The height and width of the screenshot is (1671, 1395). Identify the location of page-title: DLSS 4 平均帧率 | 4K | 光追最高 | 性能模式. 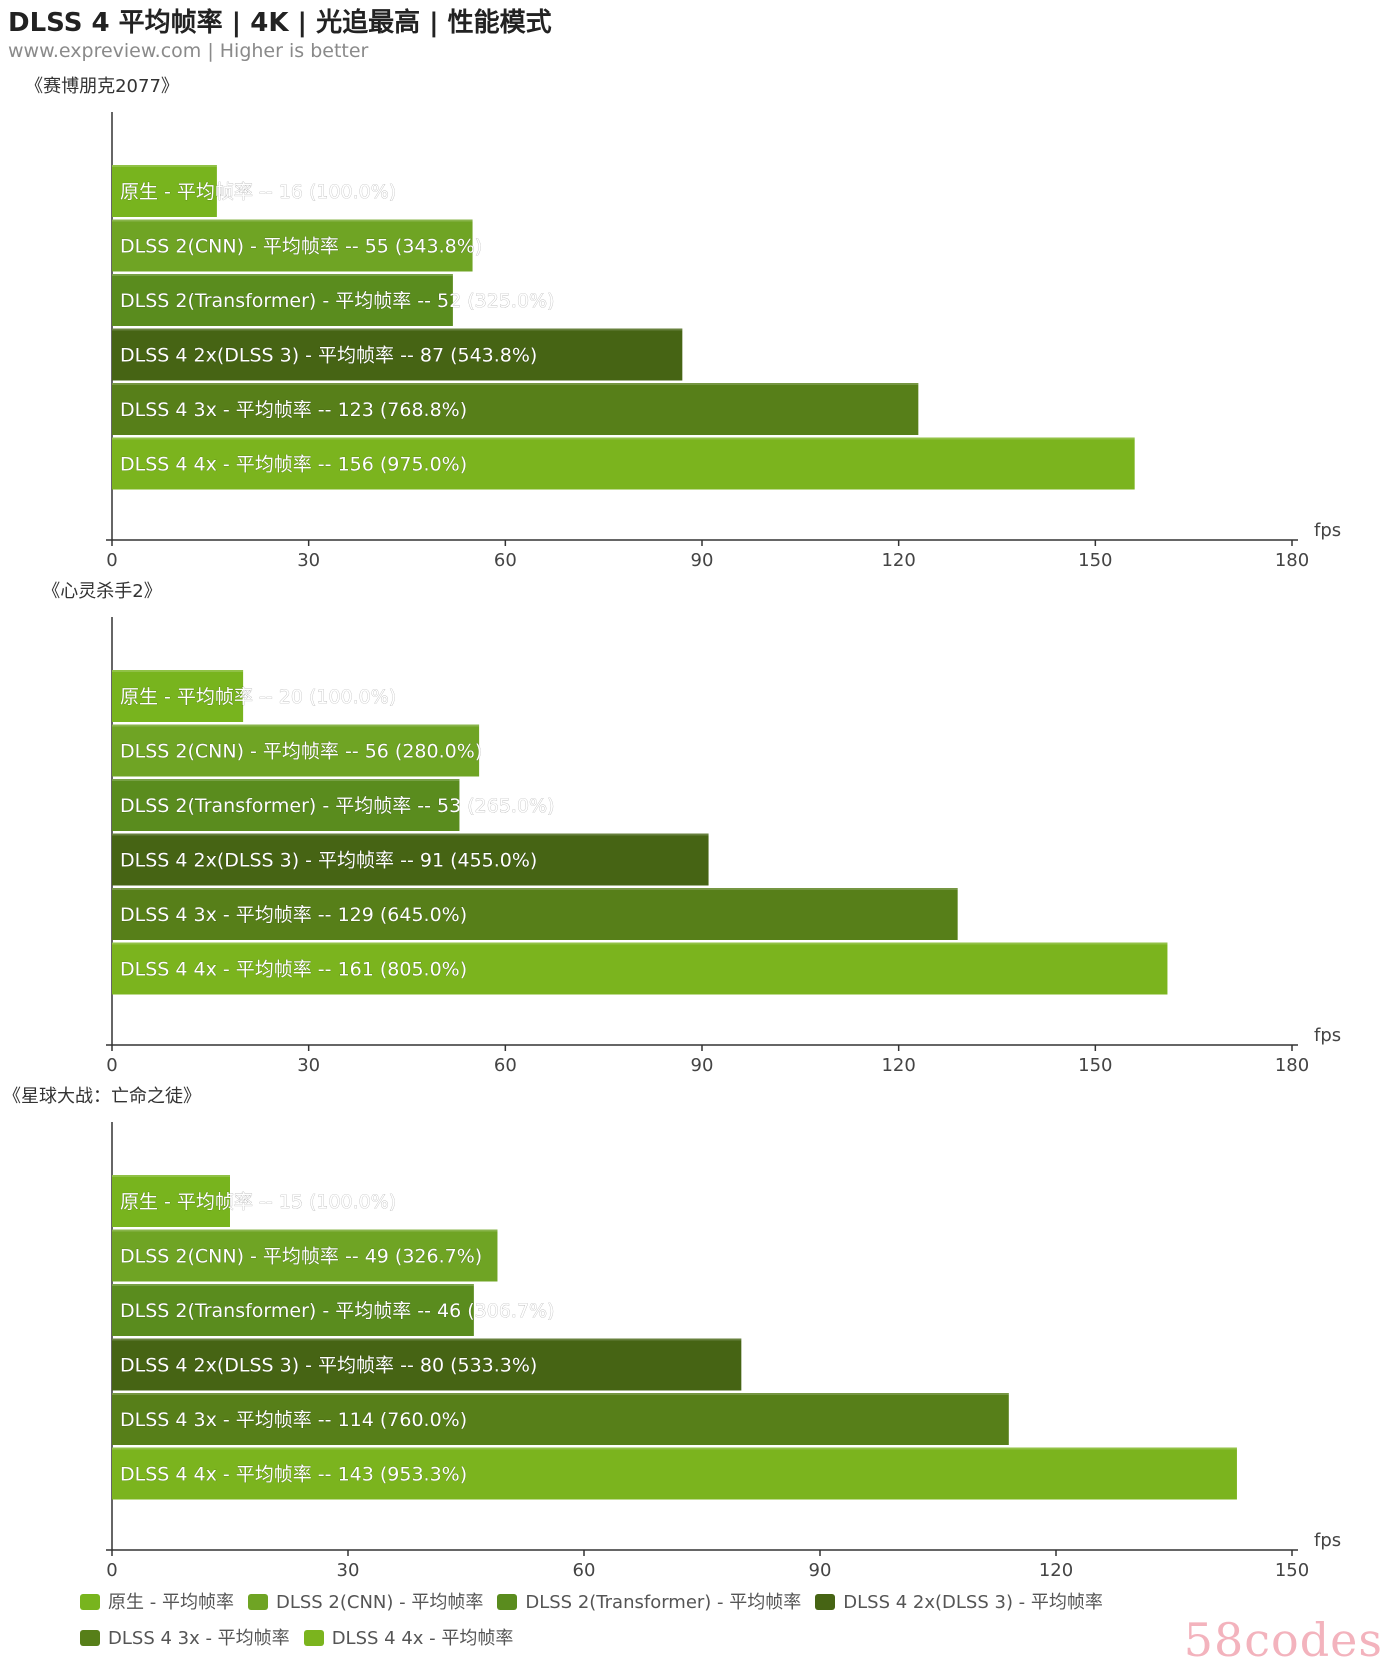
(280, 23).